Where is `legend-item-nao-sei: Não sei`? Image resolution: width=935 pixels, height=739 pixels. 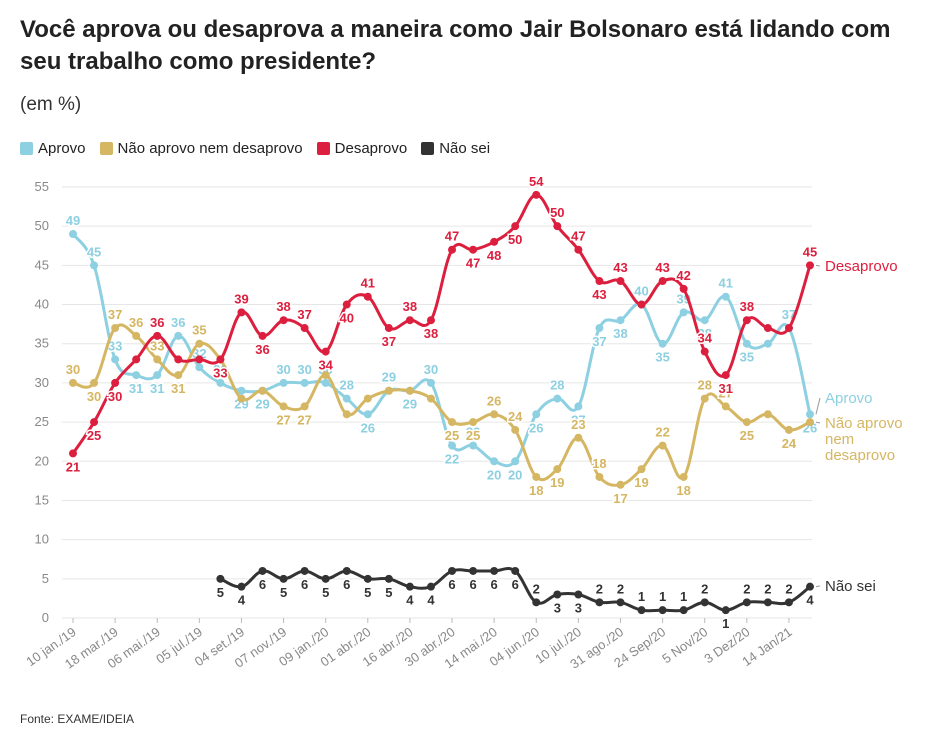 legend-item-nao-sei: Não sei is located at coordinates (455, 148).